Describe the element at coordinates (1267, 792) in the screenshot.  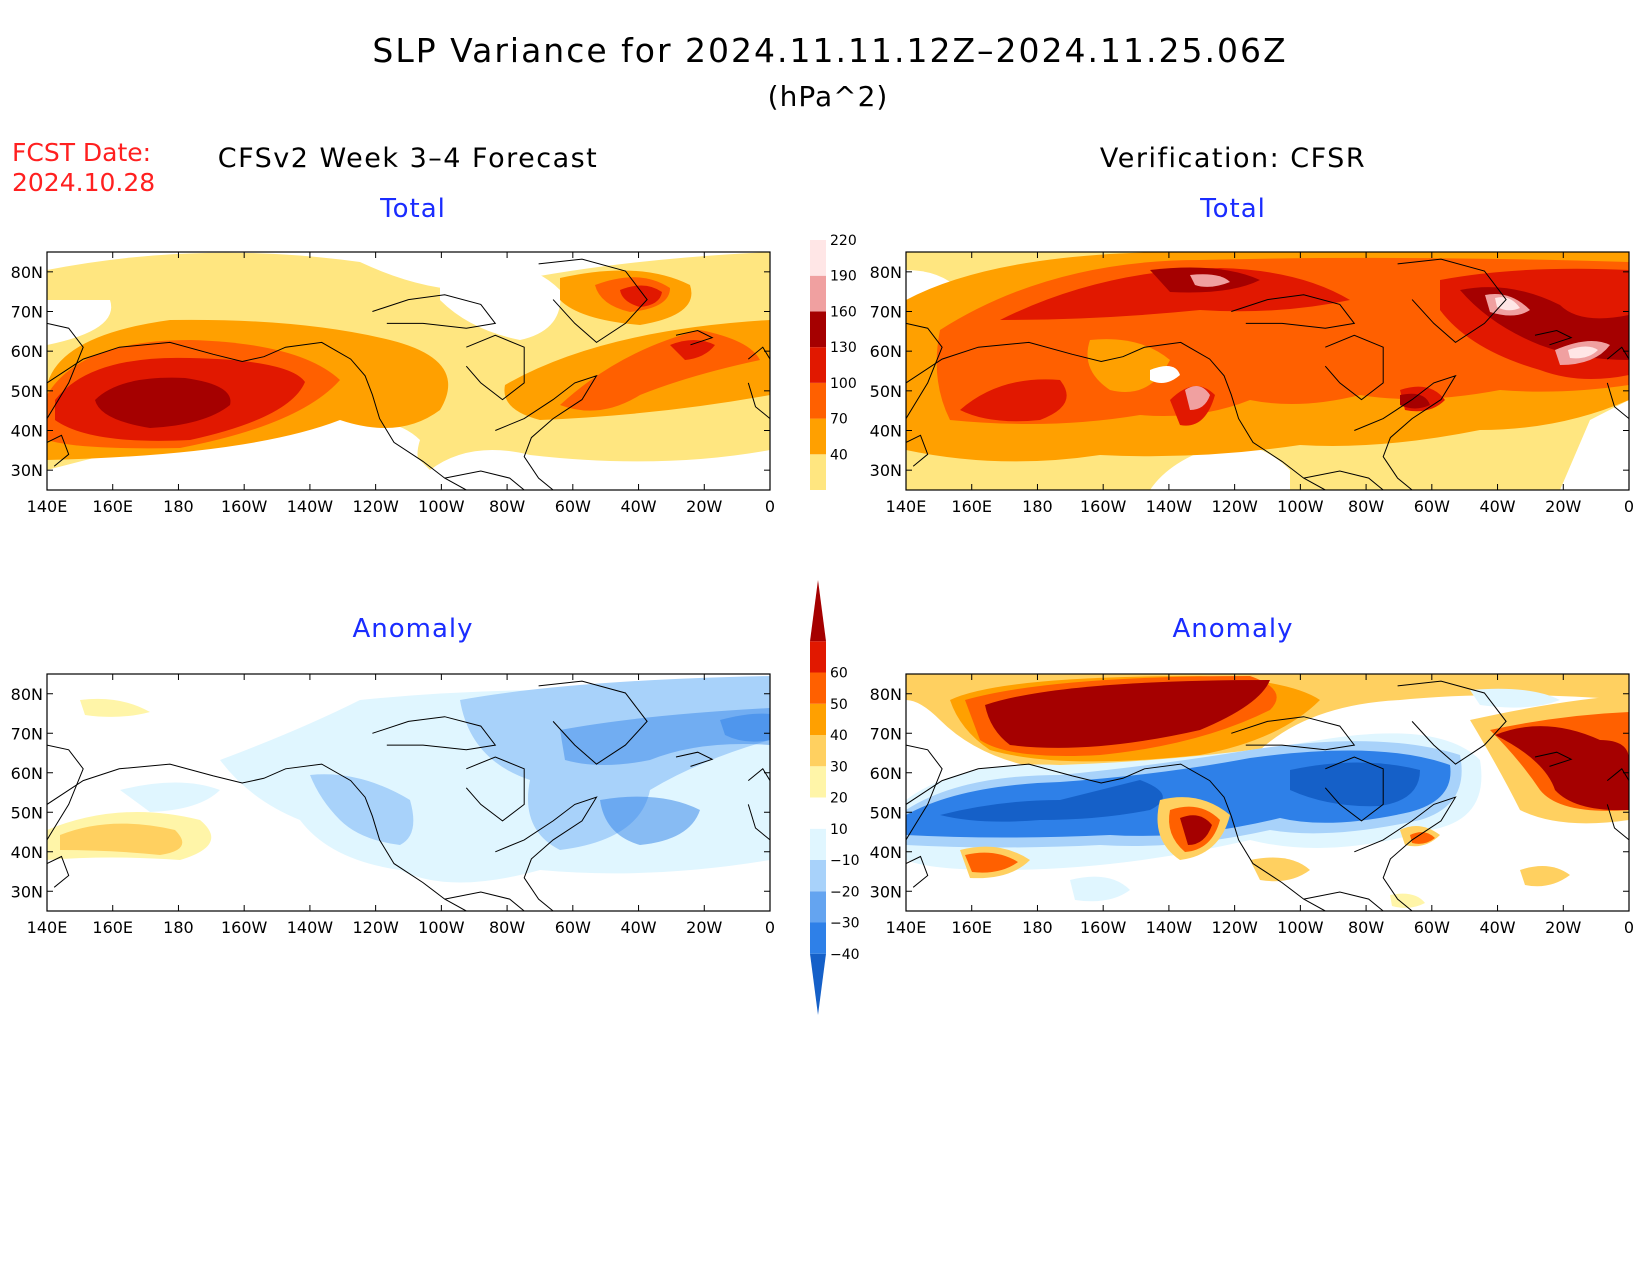
I see `panel-frame-verification-anomaly` at that location.